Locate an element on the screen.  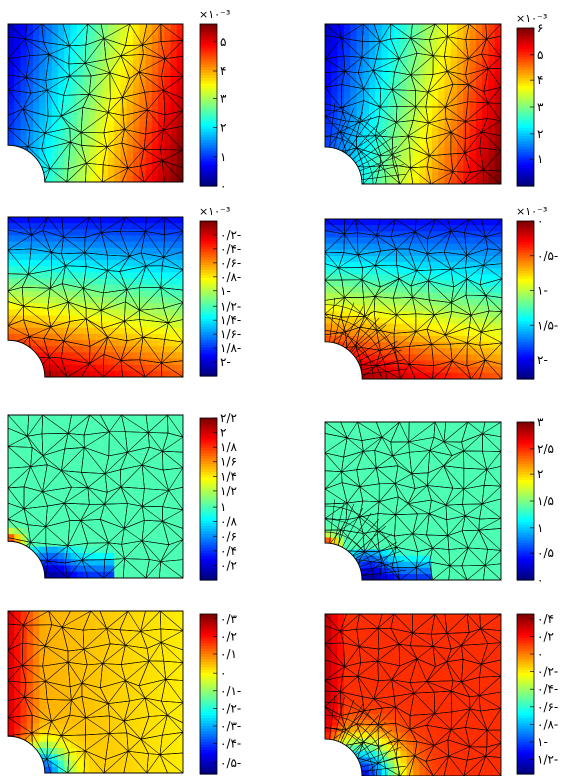
colorbar-tick-label: ۰/۳ is located at coordinates (228, 619).